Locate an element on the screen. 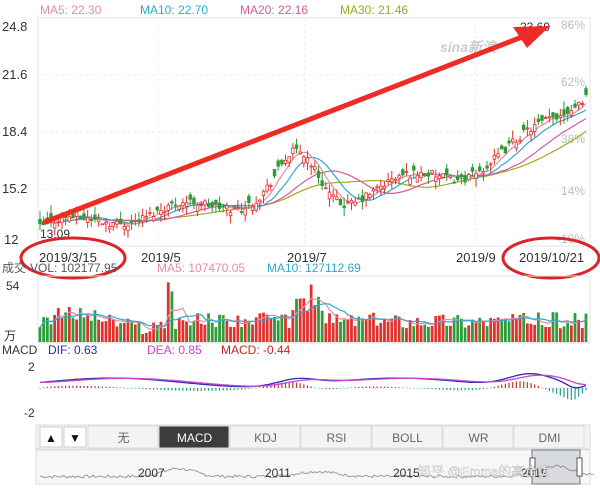 Image resolution: width=600 pixels, height=497 pixels. volume-axis-unit: 万 is located at coordinates (10, 336).